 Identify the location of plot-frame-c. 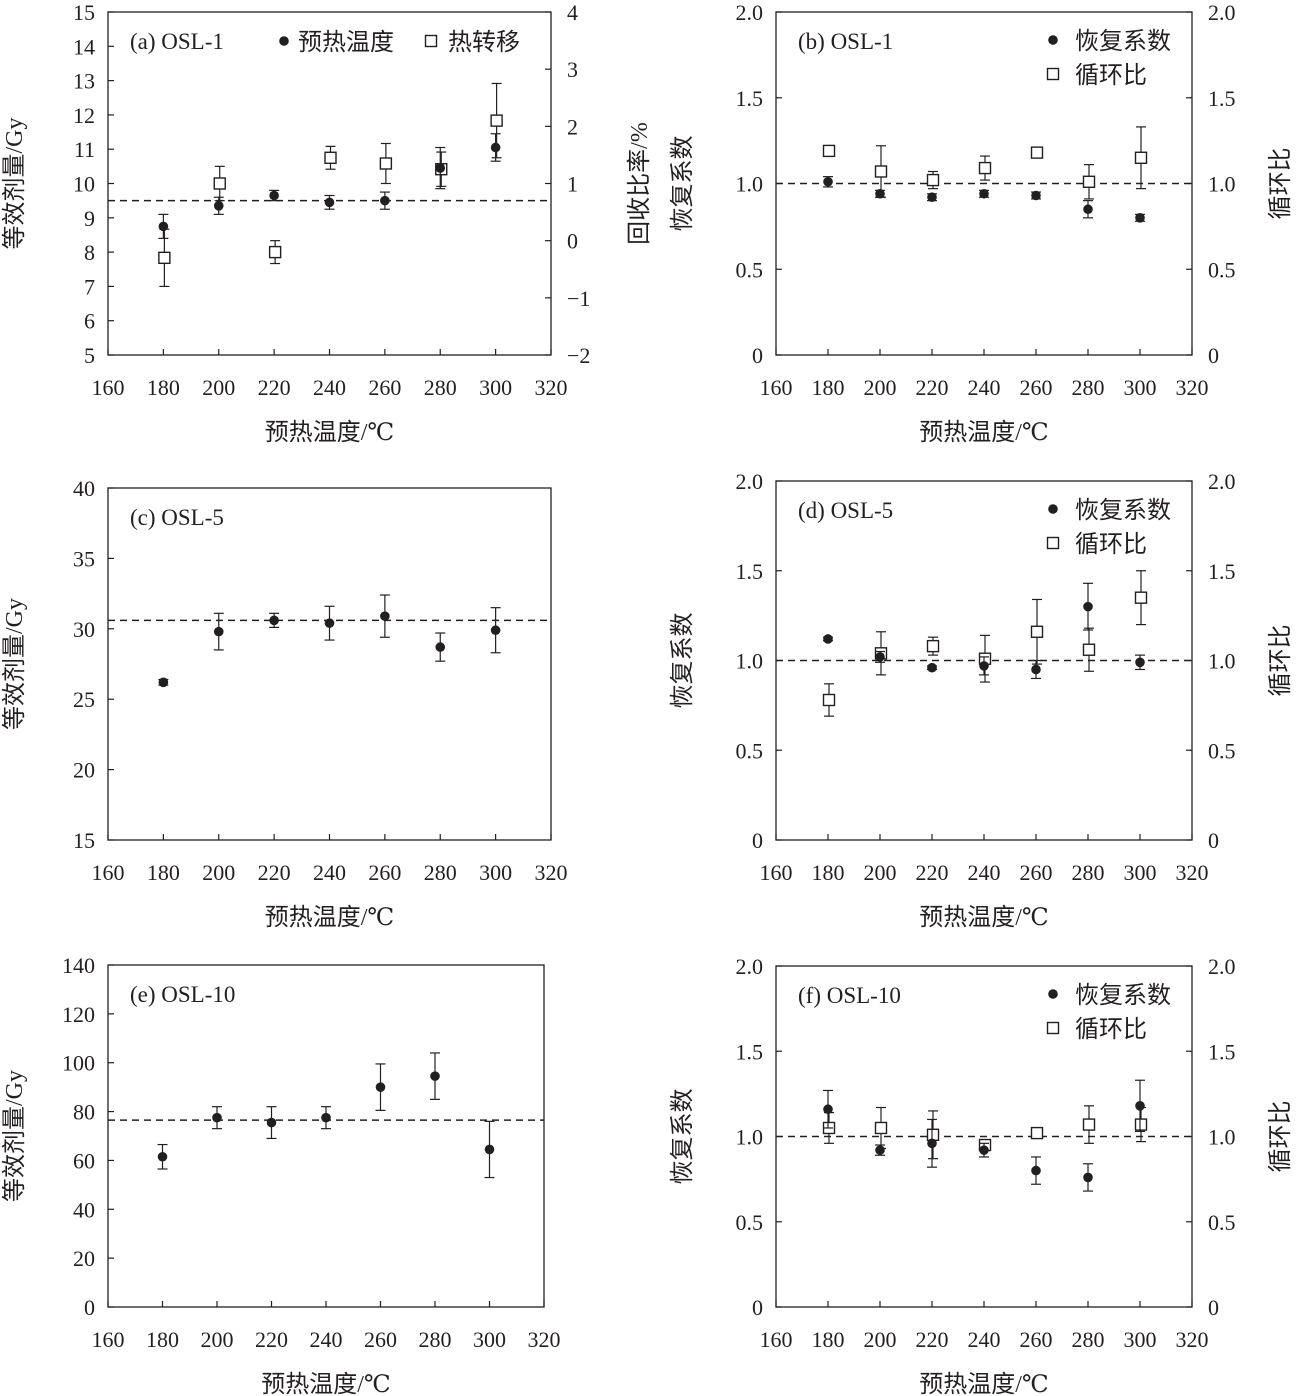
(329, 664).